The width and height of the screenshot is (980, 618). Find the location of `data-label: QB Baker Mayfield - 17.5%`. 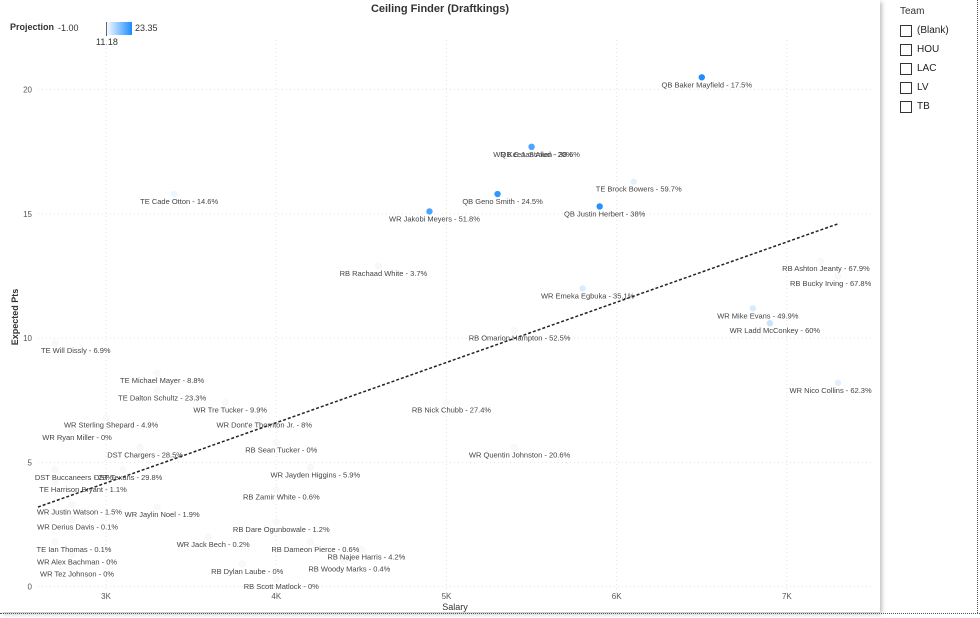

data-label: QB Baker Mayfield - 17.5% is located at coordinates (707, 84).